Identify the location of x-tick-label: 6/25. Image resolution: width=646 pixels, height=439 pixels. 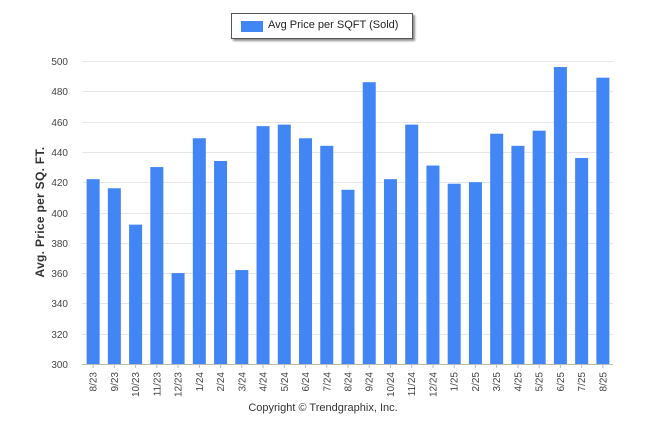
(561, 382).